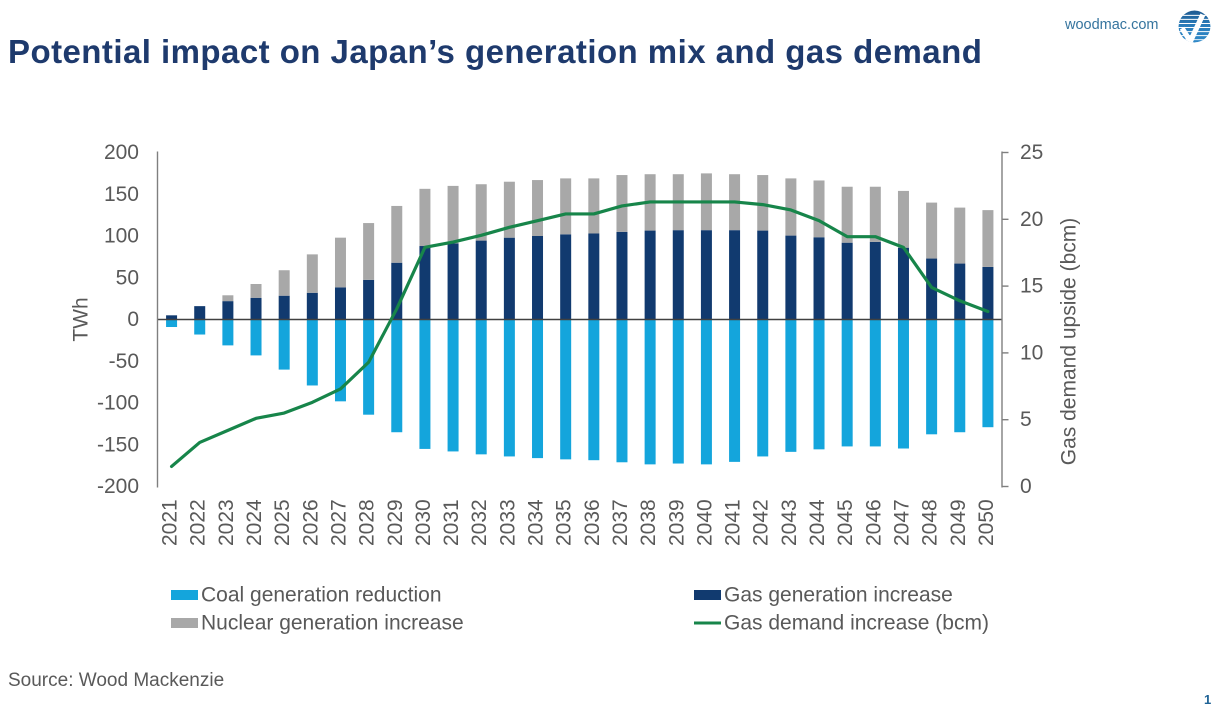 The image size is (1231, 724). Describe the element at coordinates (367, 522) in the screenshot. I see `svg-text: 2028` at that location.